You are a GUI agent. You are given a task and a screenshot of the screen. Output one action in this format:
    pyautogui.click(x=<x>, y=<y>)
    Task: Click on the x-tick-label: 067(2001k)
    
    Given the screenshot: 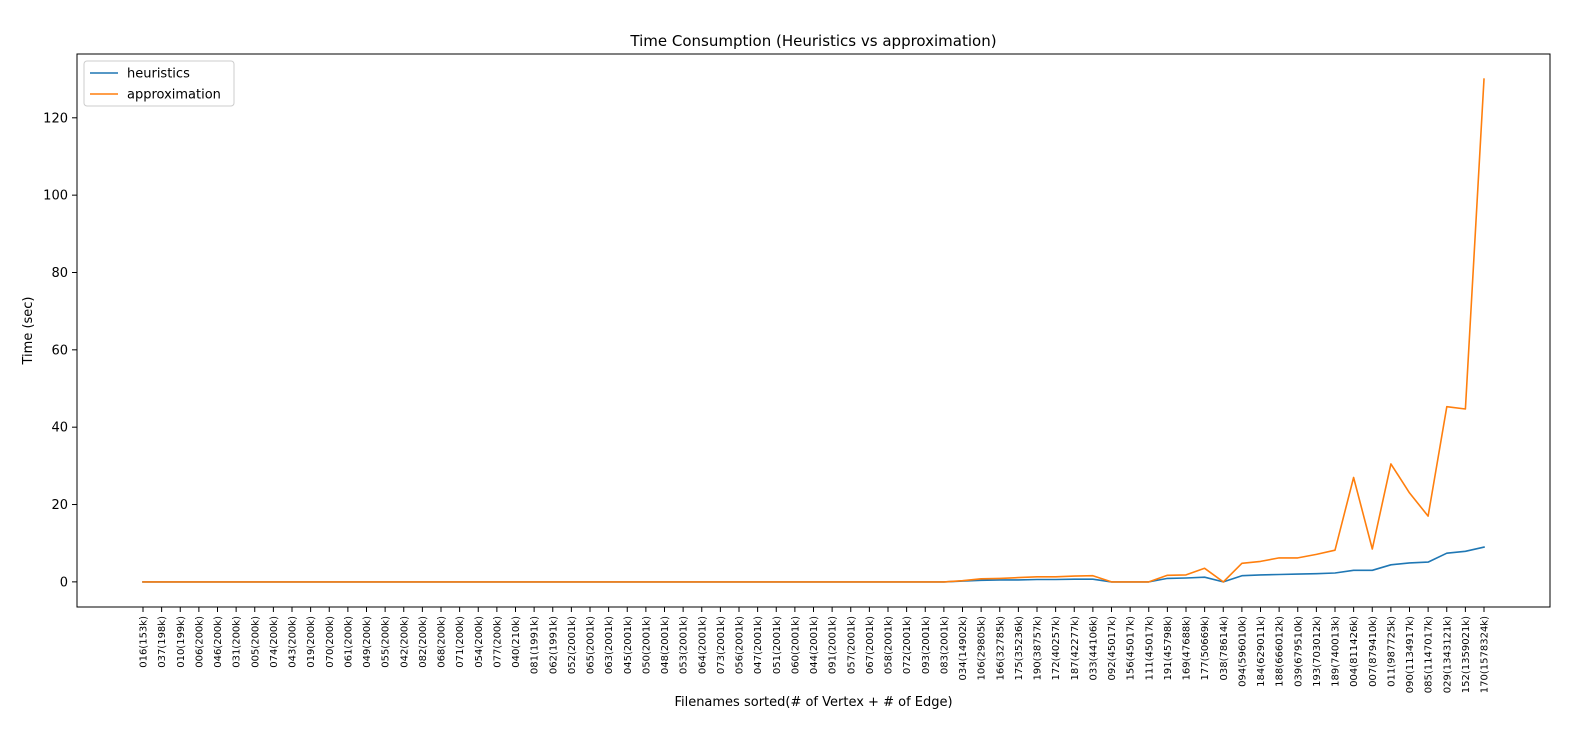 What is the action you would take?
    pyautogui.click(x=870, y=645)
    